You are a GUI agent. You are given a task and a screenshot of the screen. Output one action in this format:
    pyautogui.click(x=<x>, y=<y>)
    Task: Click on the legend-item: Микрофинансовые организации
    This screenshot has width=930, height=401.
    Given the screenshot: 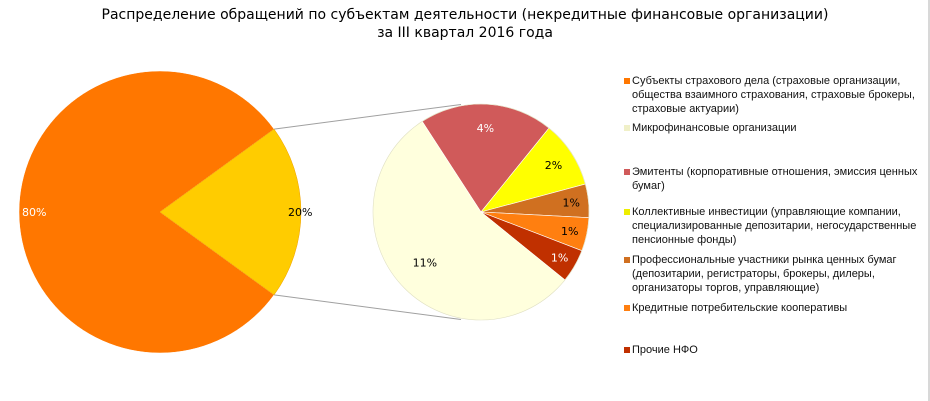 What is the action you would take?
    pyautogui.click(x=774, y=128)
    